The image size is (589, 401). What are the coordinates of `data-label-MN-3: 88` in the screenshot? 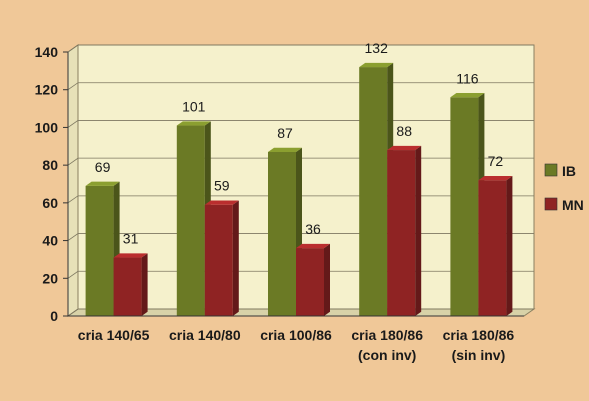 It's located at (404, 131).